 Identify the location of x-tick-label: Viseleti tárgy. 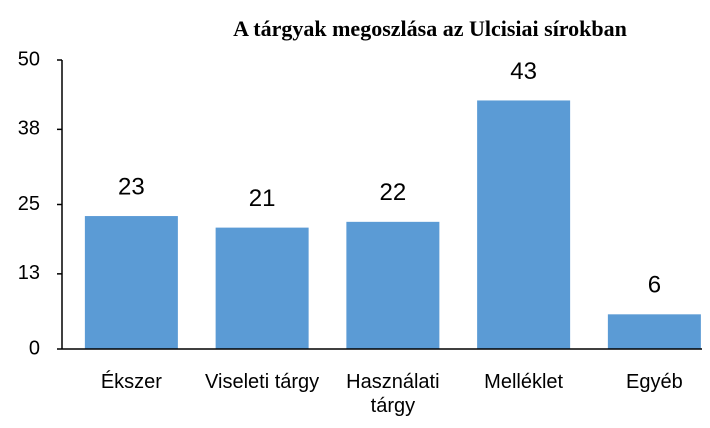
(262, 382).